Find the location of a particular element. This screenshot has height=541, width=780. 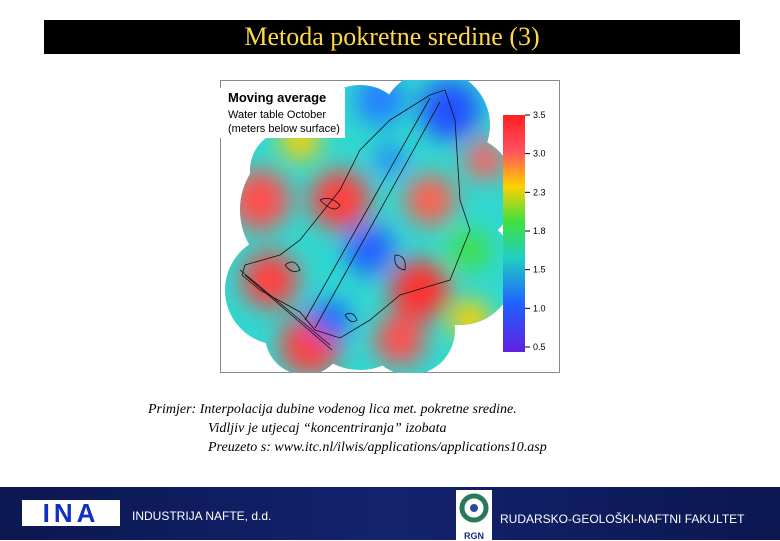

map-subtitle: Water table October is located at coordinates (277, 115).